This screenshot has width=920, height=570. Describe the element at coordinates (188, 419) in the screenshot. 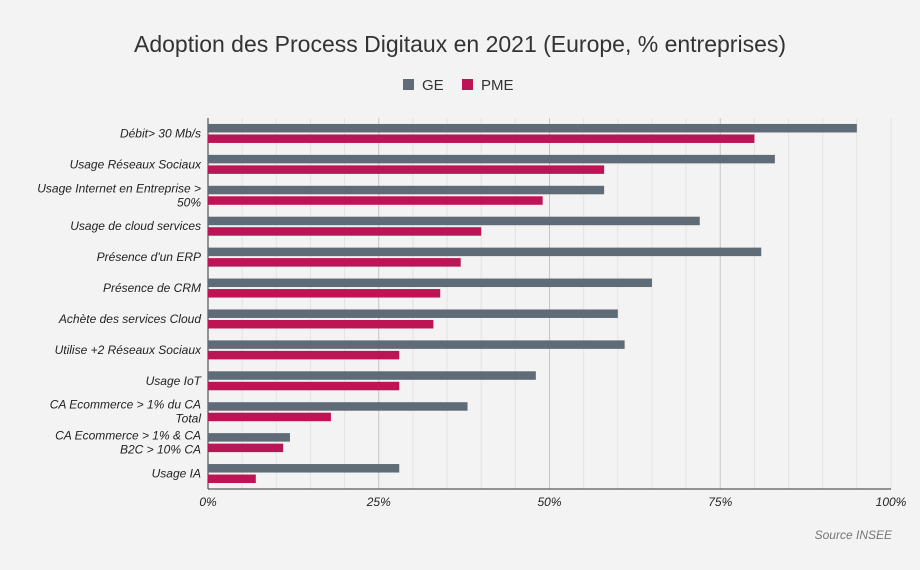

I see `category-label-line: Total` at that location.